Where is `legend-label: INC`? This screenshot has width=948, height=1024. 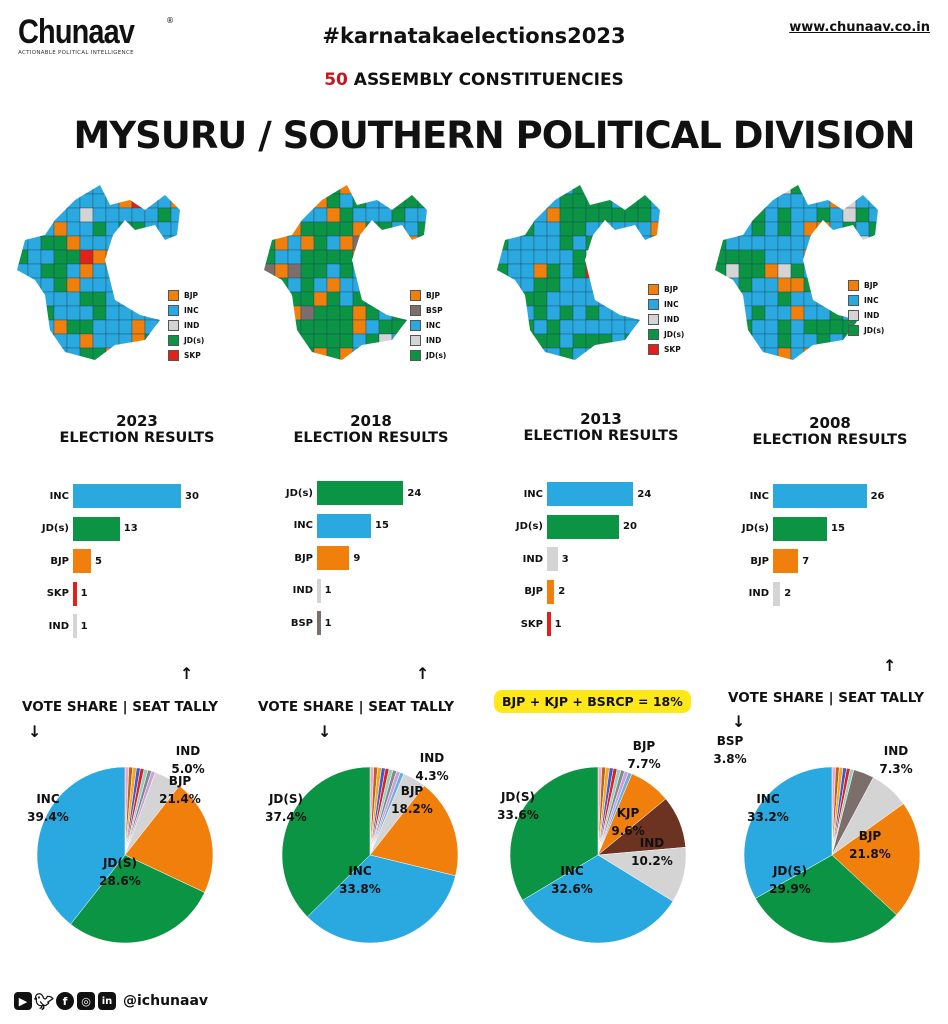 legend-label: INC is located at coordinates (191, 310).